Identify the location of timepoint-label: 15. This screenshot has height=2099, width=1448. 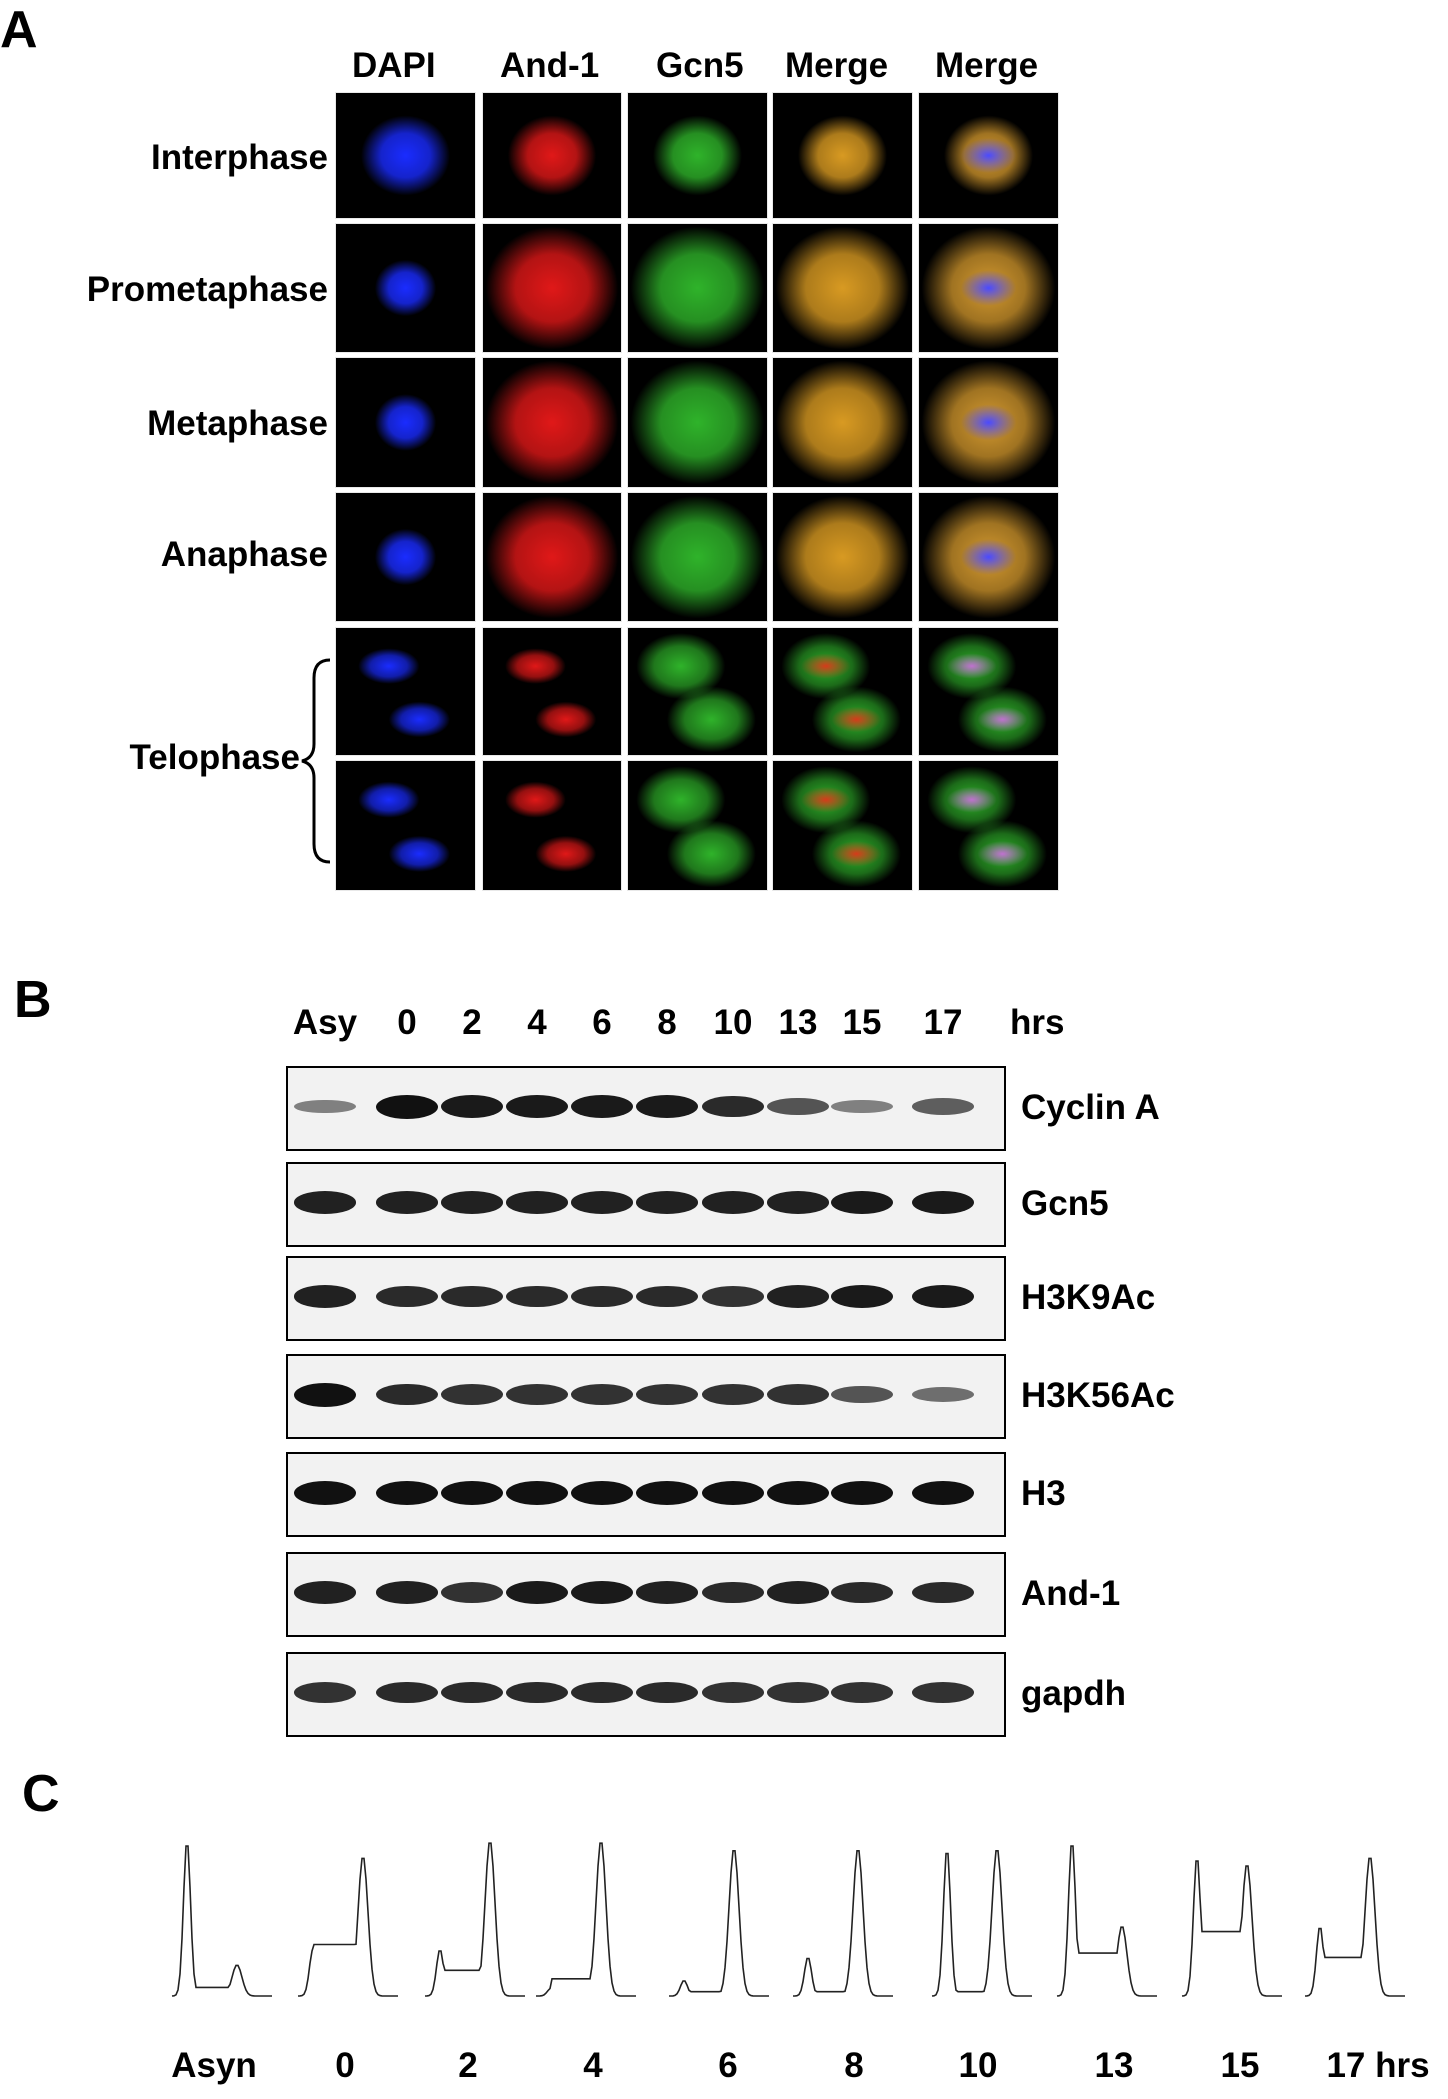
(862, 1022).